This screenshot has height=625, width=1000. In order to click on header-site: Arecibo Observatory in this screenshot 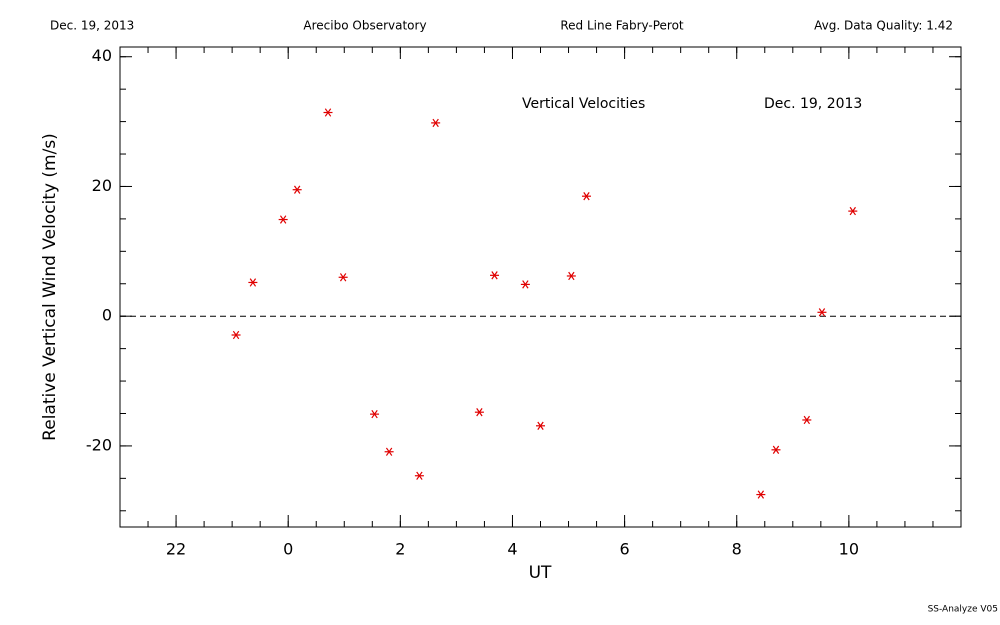, I will do `click(364, 26)`.